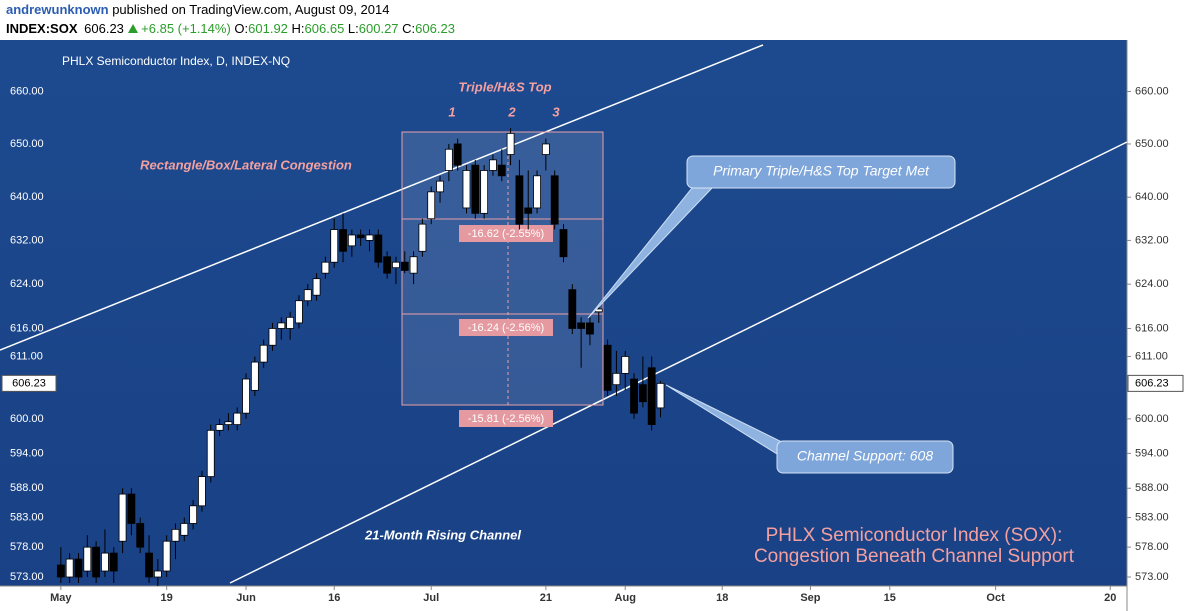 The height and width of the screenshot is (611, 1184). I want to click on x-tick-label: Aug, so click(625, 598).